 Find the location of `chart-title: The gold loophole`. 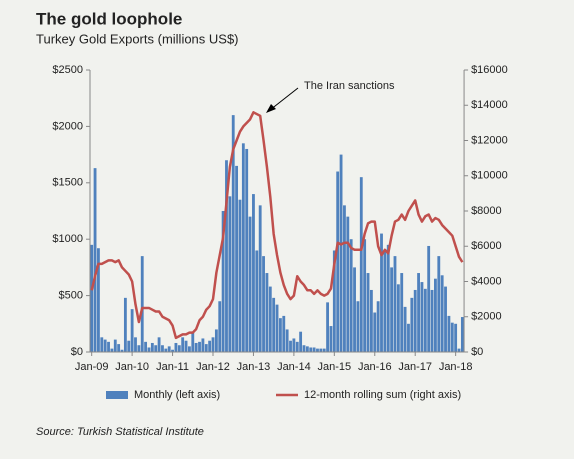

chart-title: The gold loophole is located at coordinates (109, 18).